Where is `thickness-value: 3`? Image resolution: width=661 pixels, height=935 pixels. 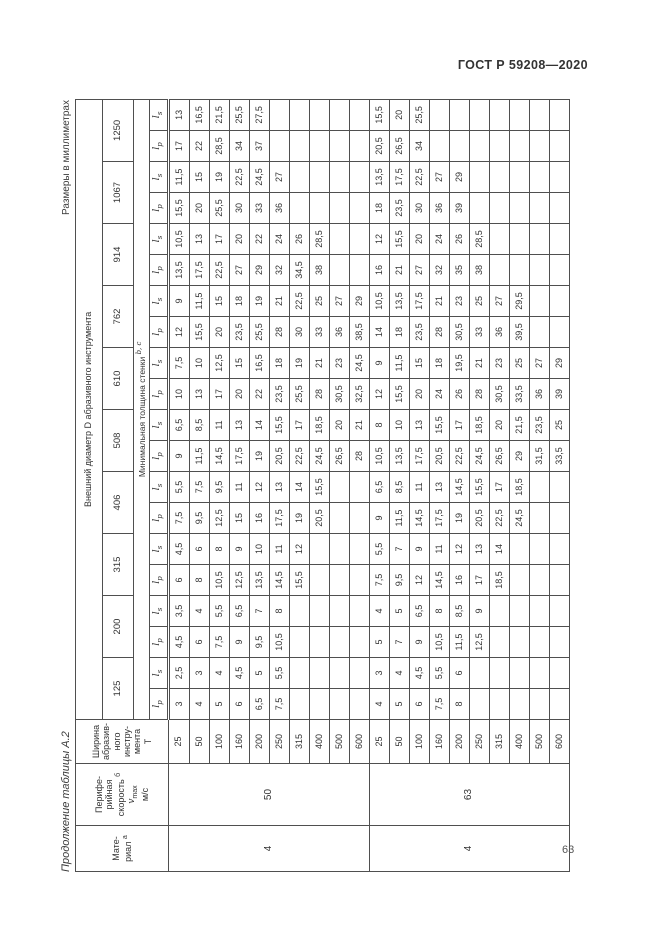 thickness-value: 3 is located at coordinates (379, 673).